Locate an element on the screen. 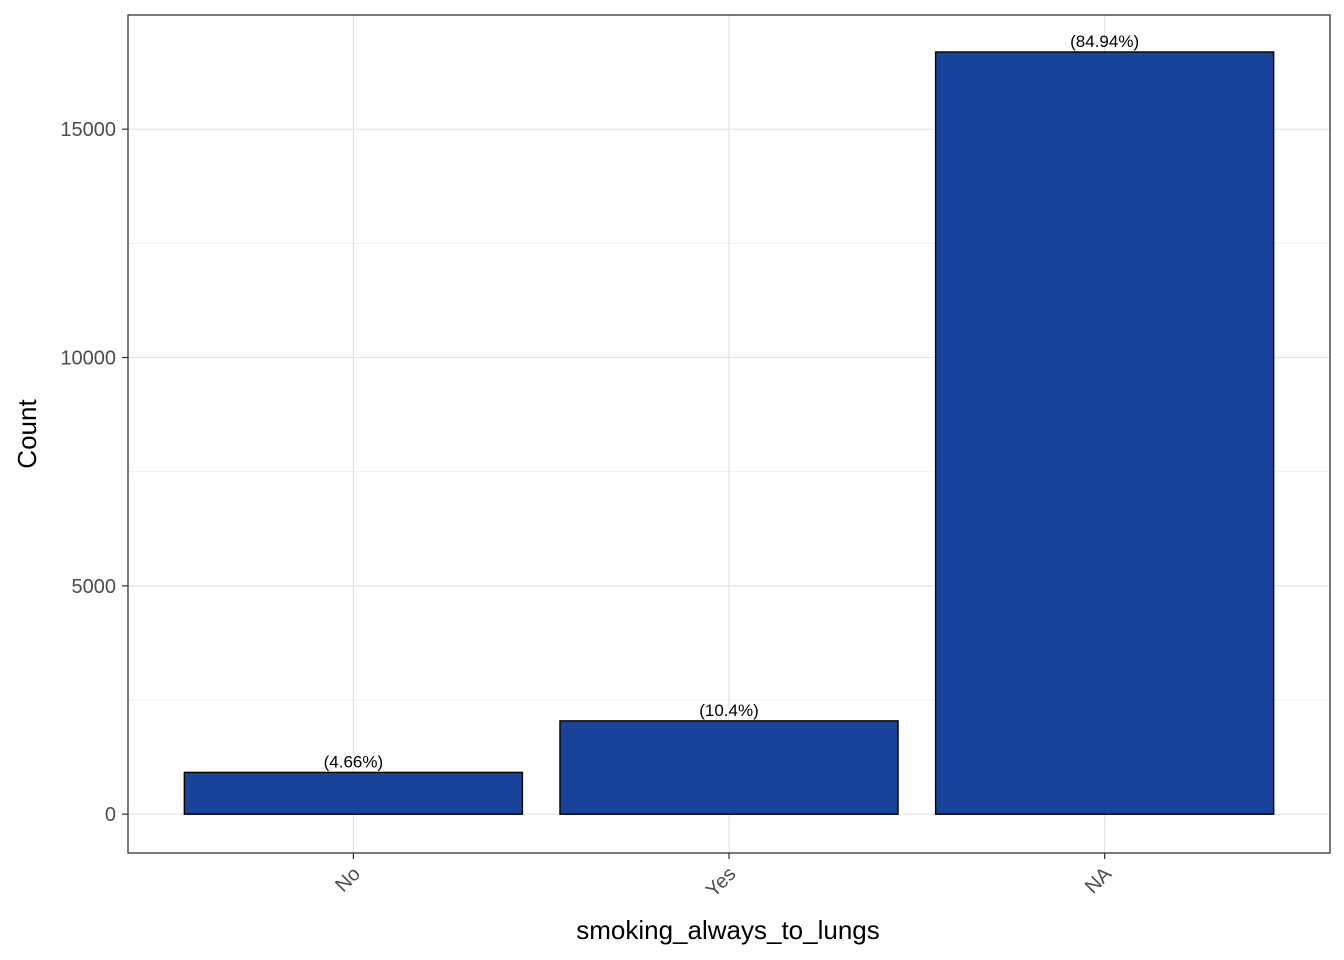 This screenshot has width=1344, height=960. x-axis-title: smoking_always_to_lungs is located at coordinates (728, 930).